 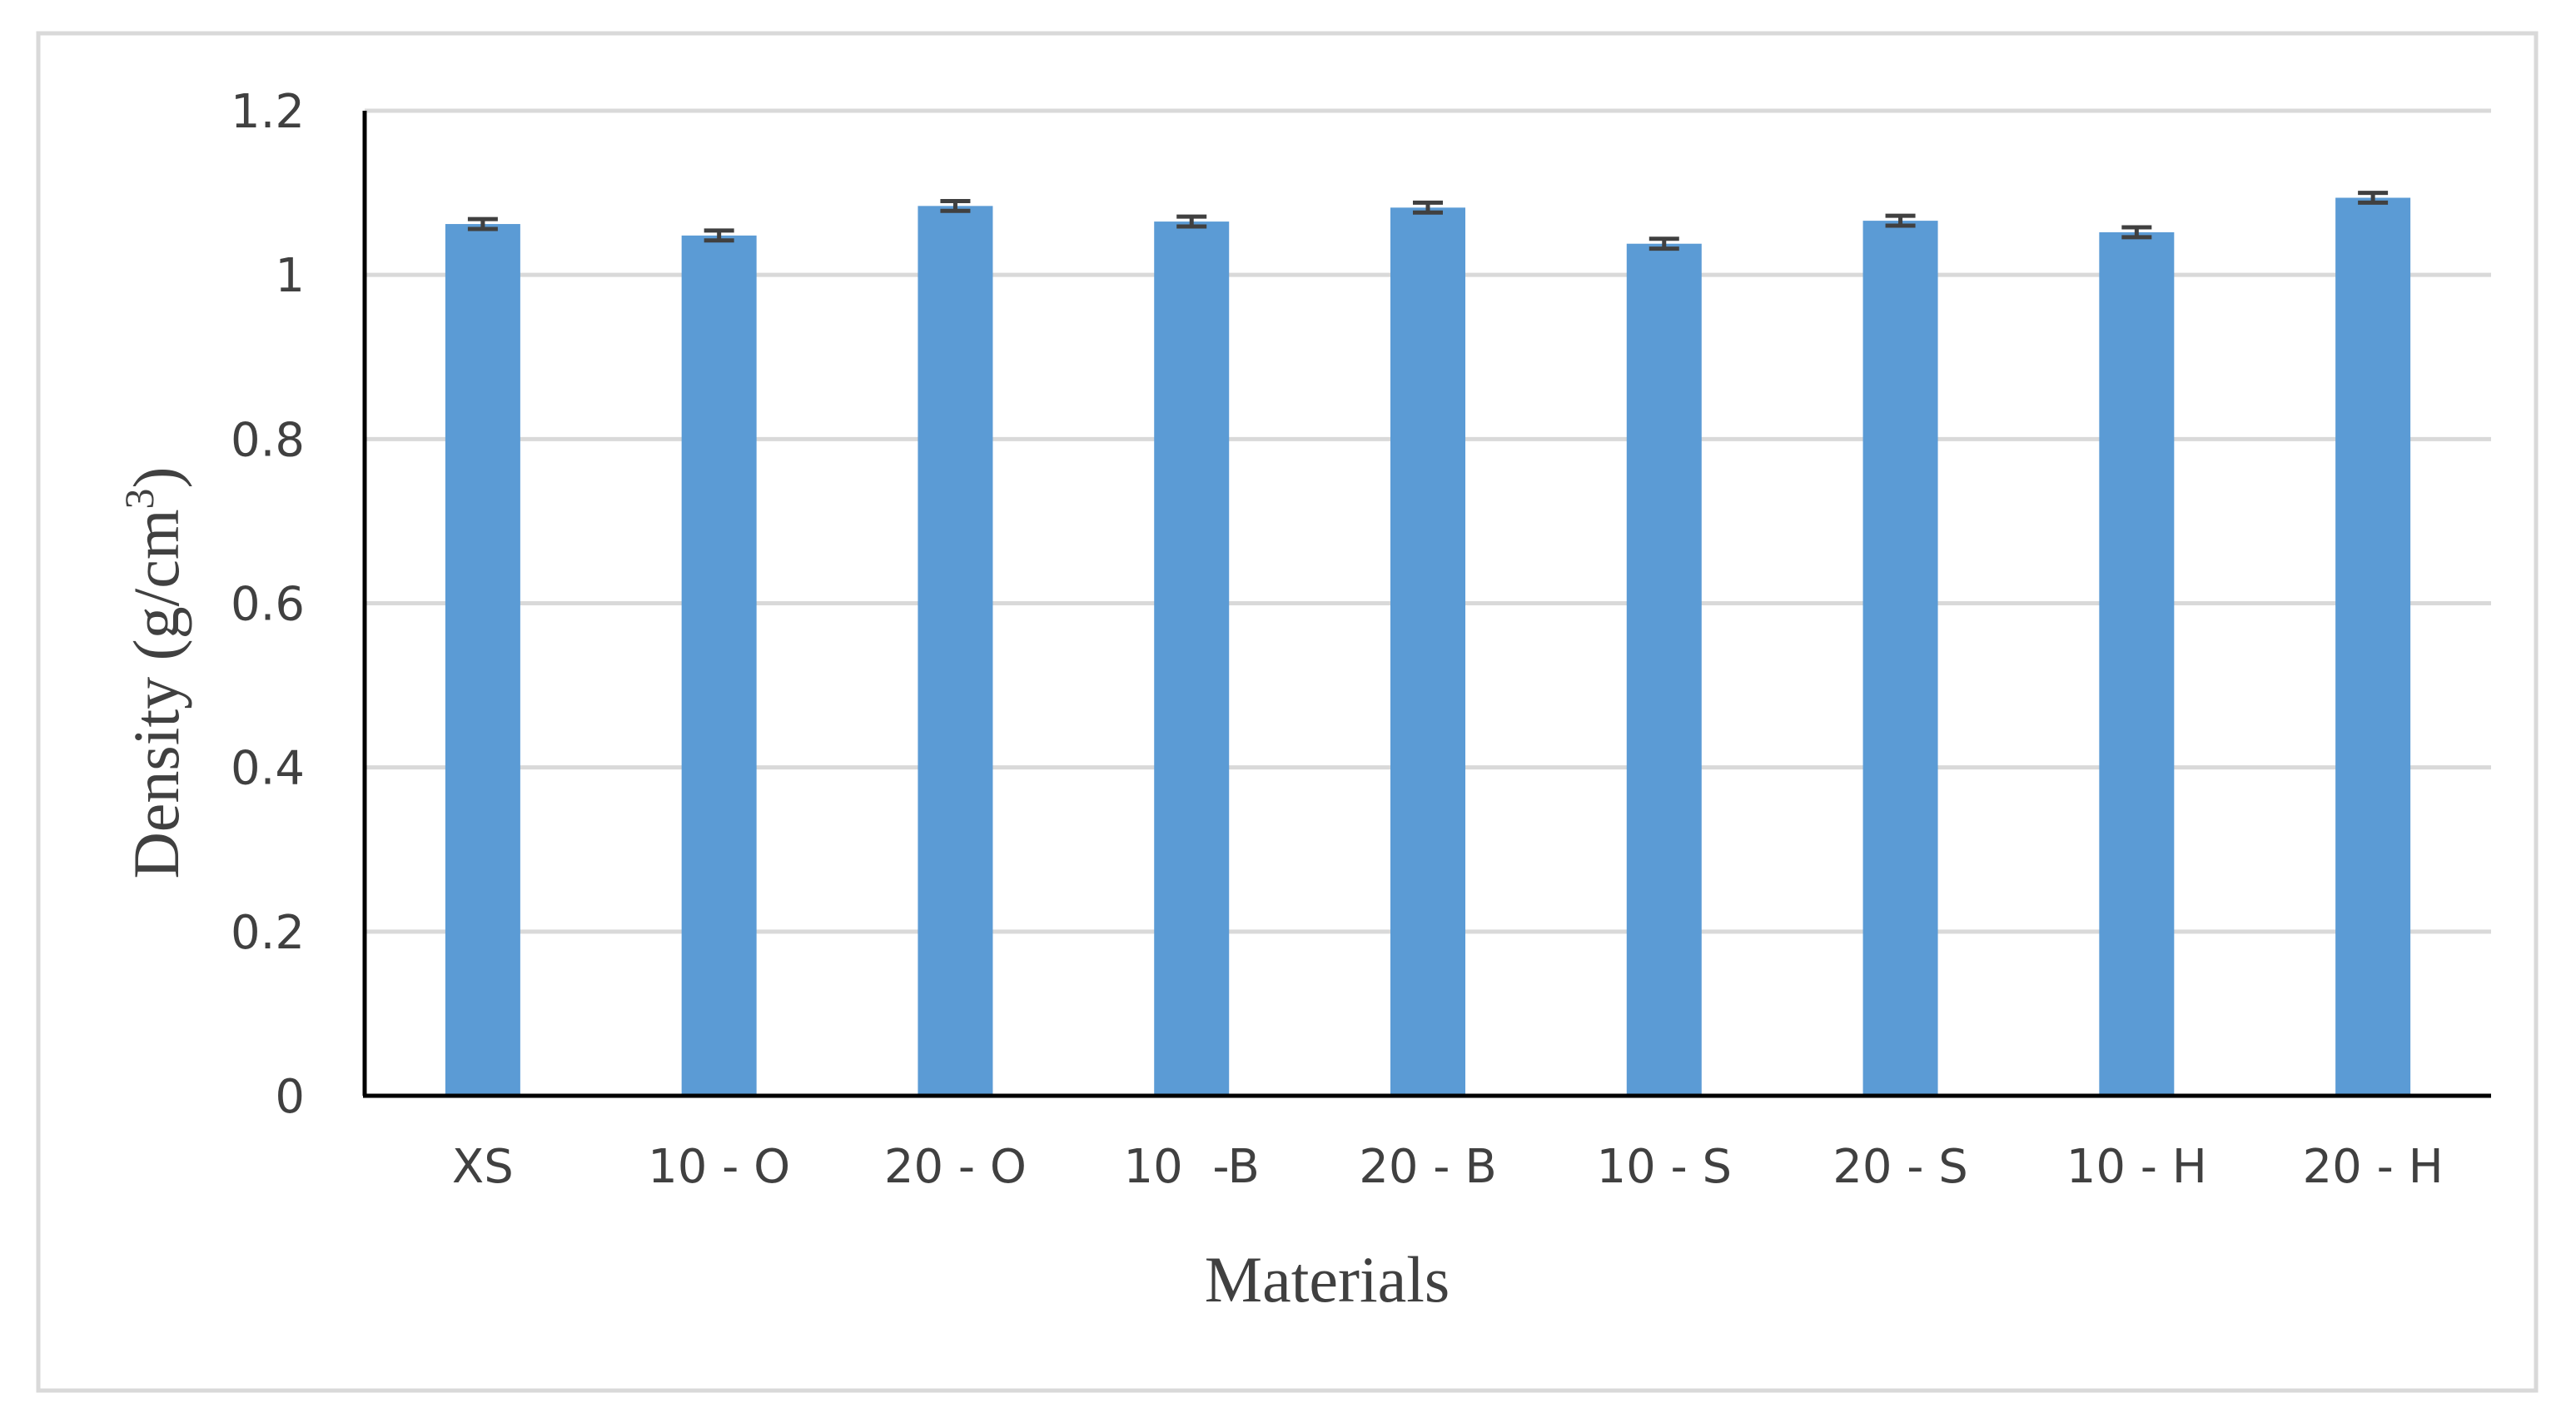 I want to click on y-axis-title: Density (g/cm3), so click(x=154, y=672).